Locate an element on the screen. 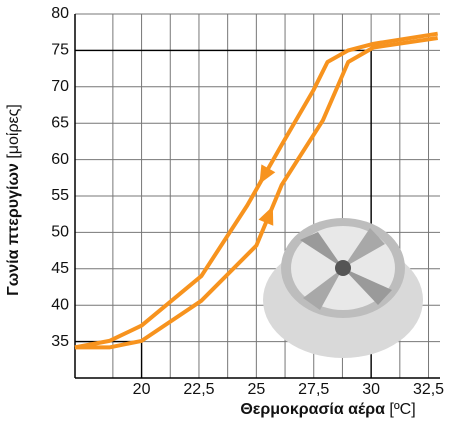 This screenshot has height=428, width=462. y-tick-label: 40 is located at coordinates (60, 304).